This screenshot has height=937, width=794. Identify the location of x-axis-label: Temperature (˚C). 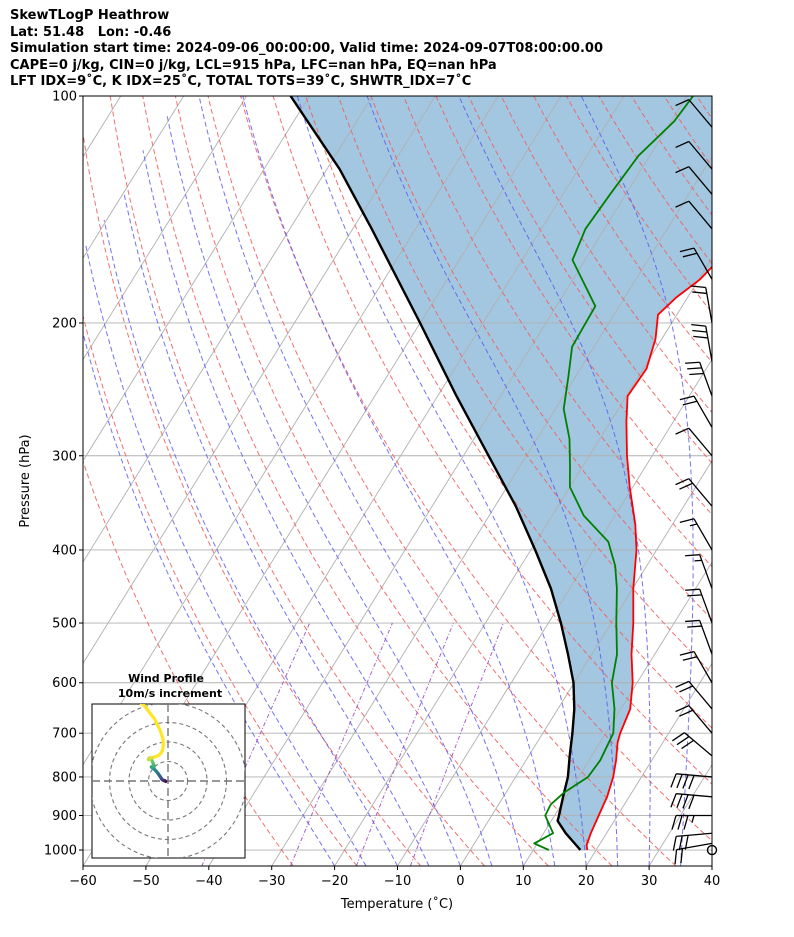
(396, 904).